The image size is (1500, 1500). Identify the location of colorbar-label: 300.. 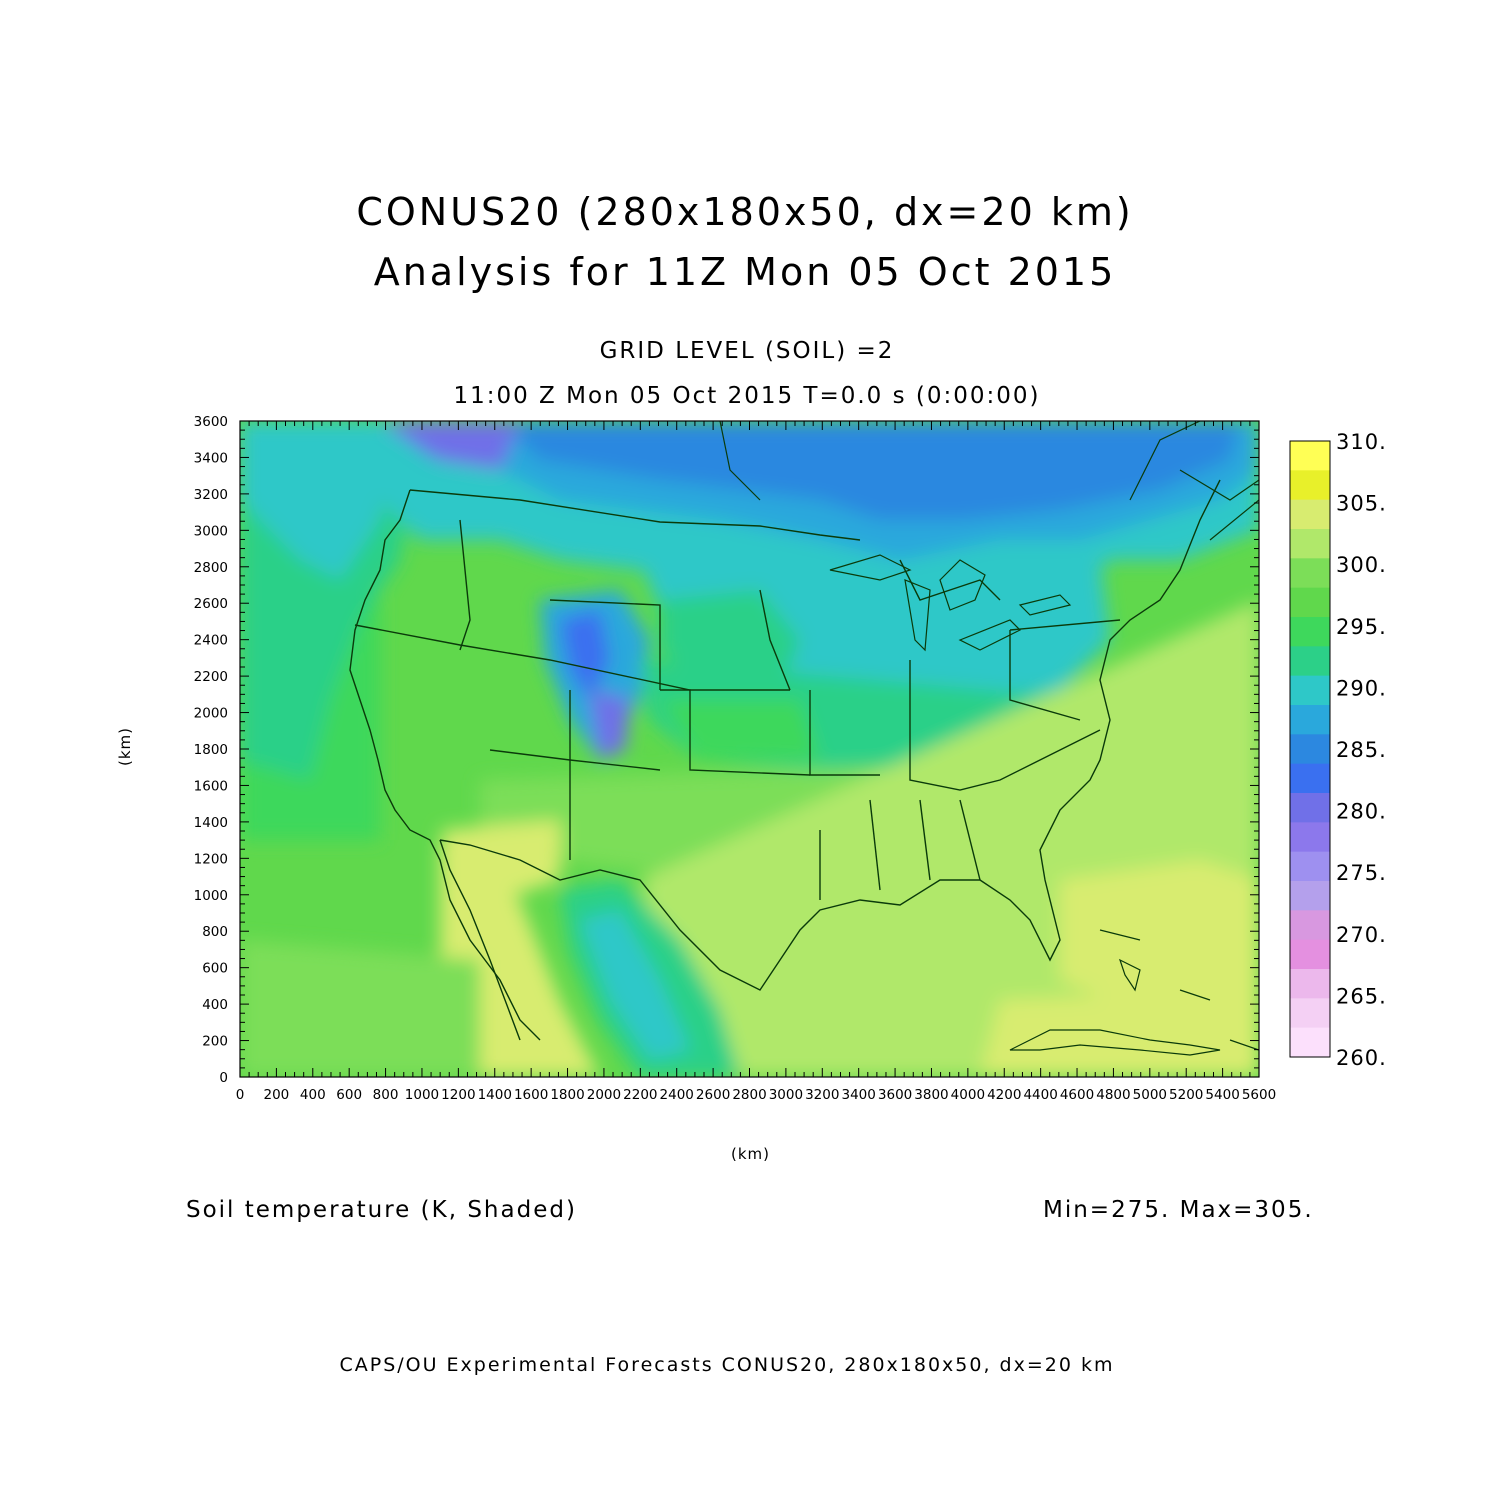
(1361, 565).